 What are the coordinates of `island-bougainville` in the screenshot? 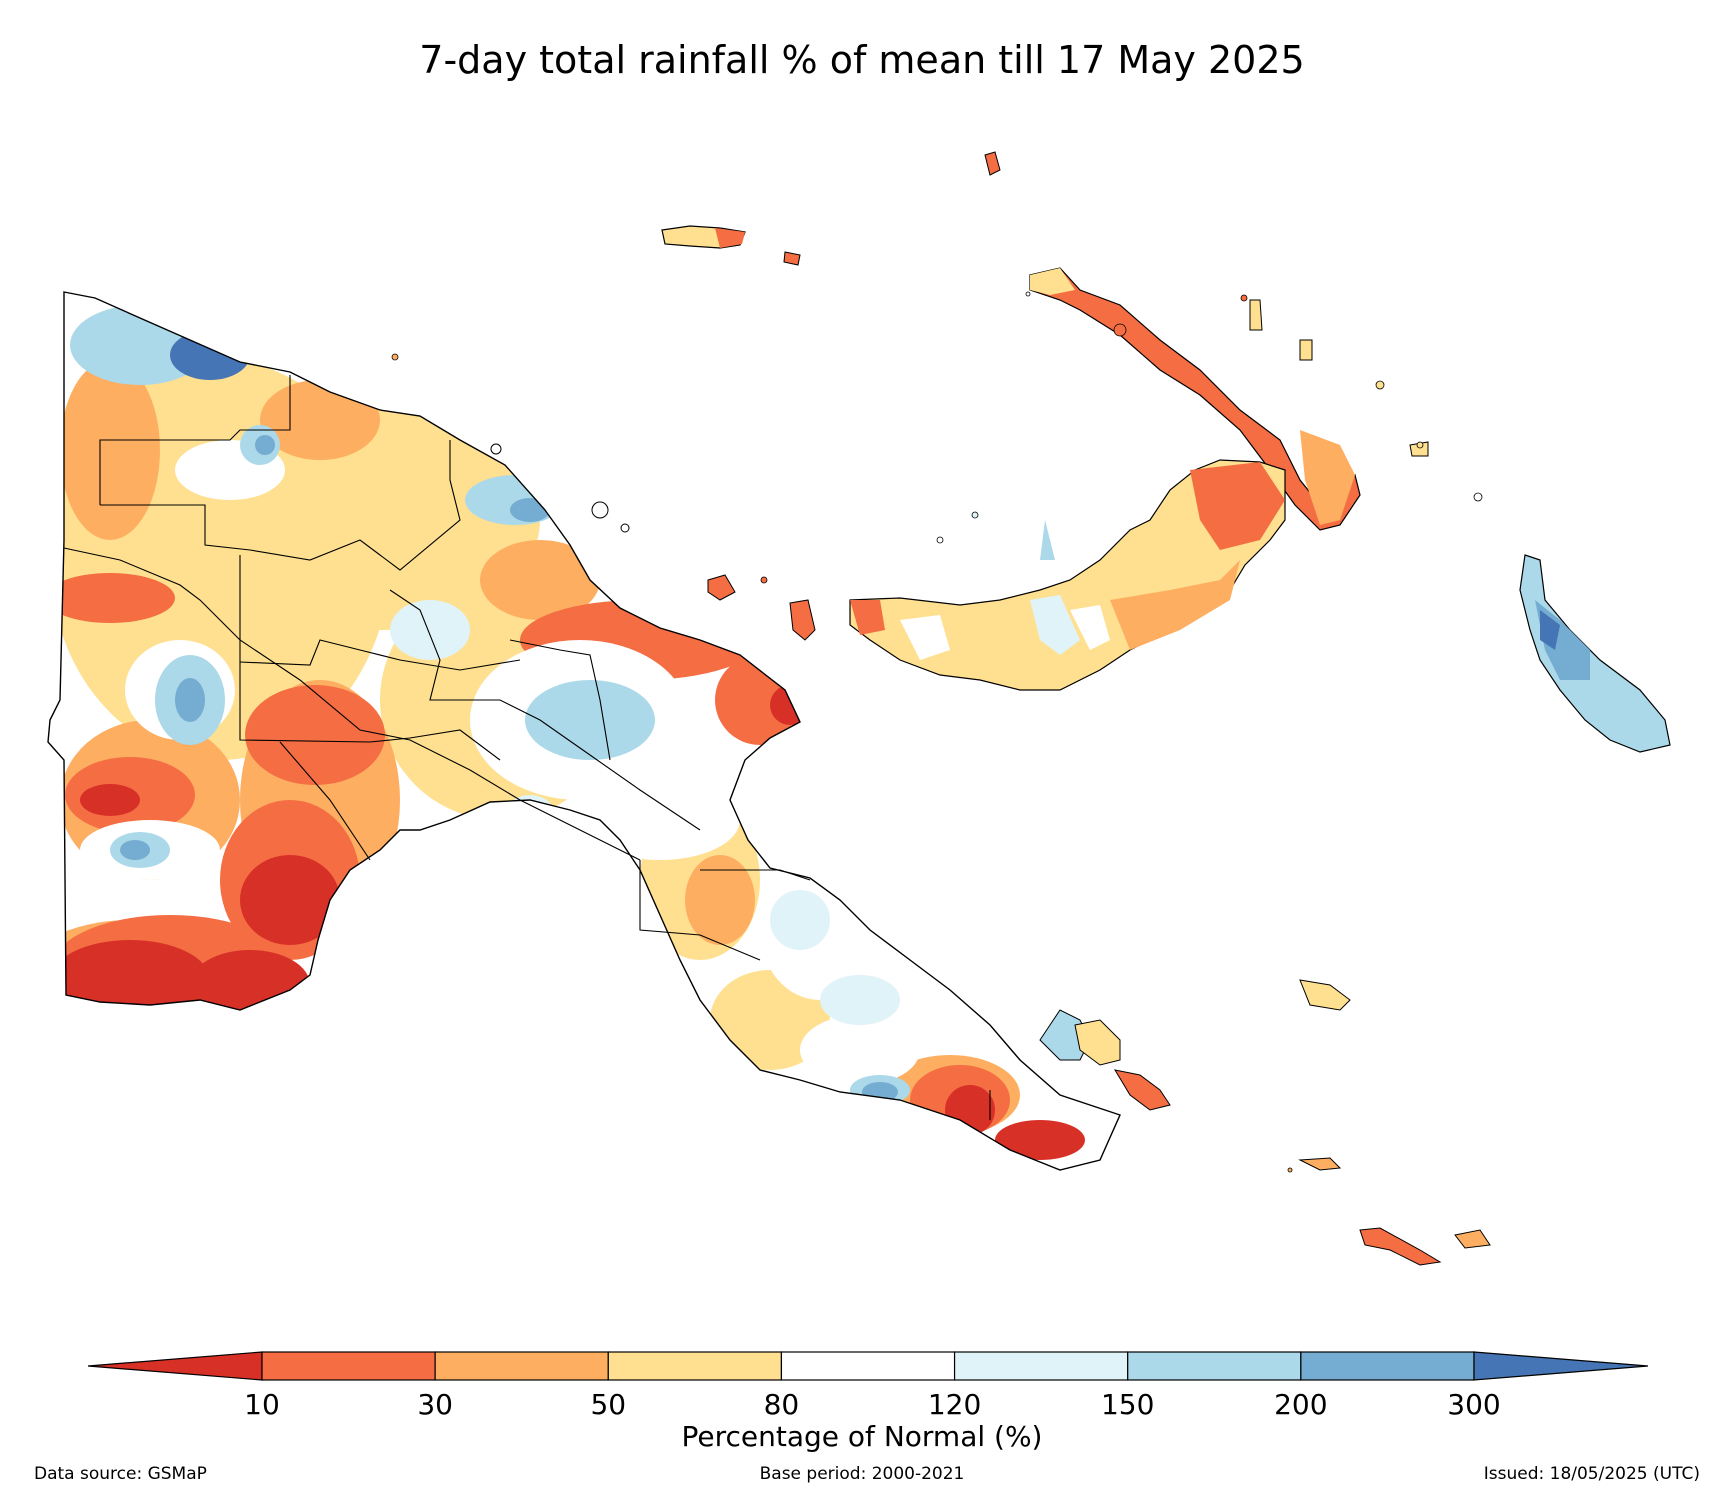 It's located at (1595, 653).